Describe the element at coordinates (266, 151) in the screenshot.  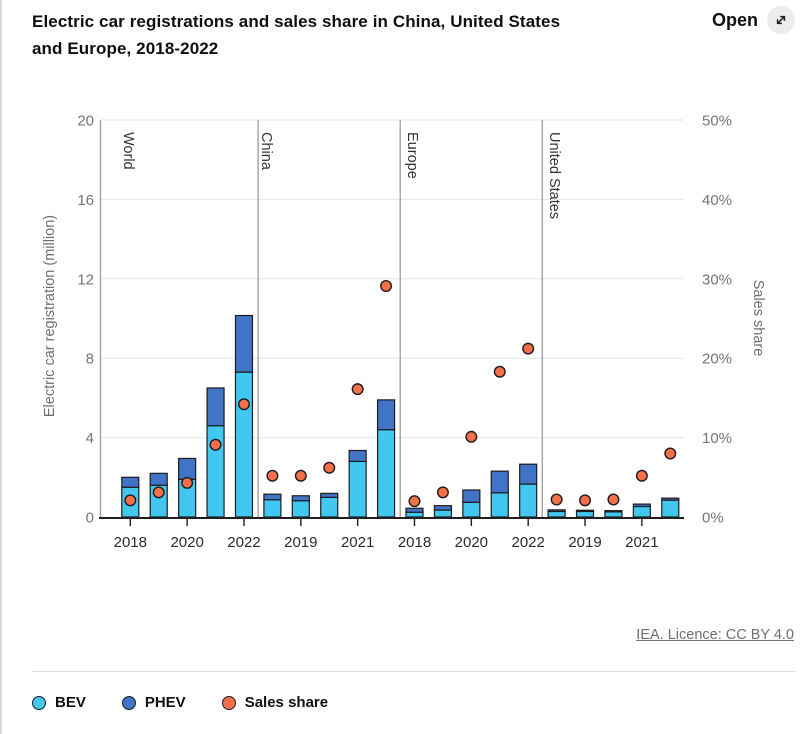
I see `panel-label-1: China` at that location.